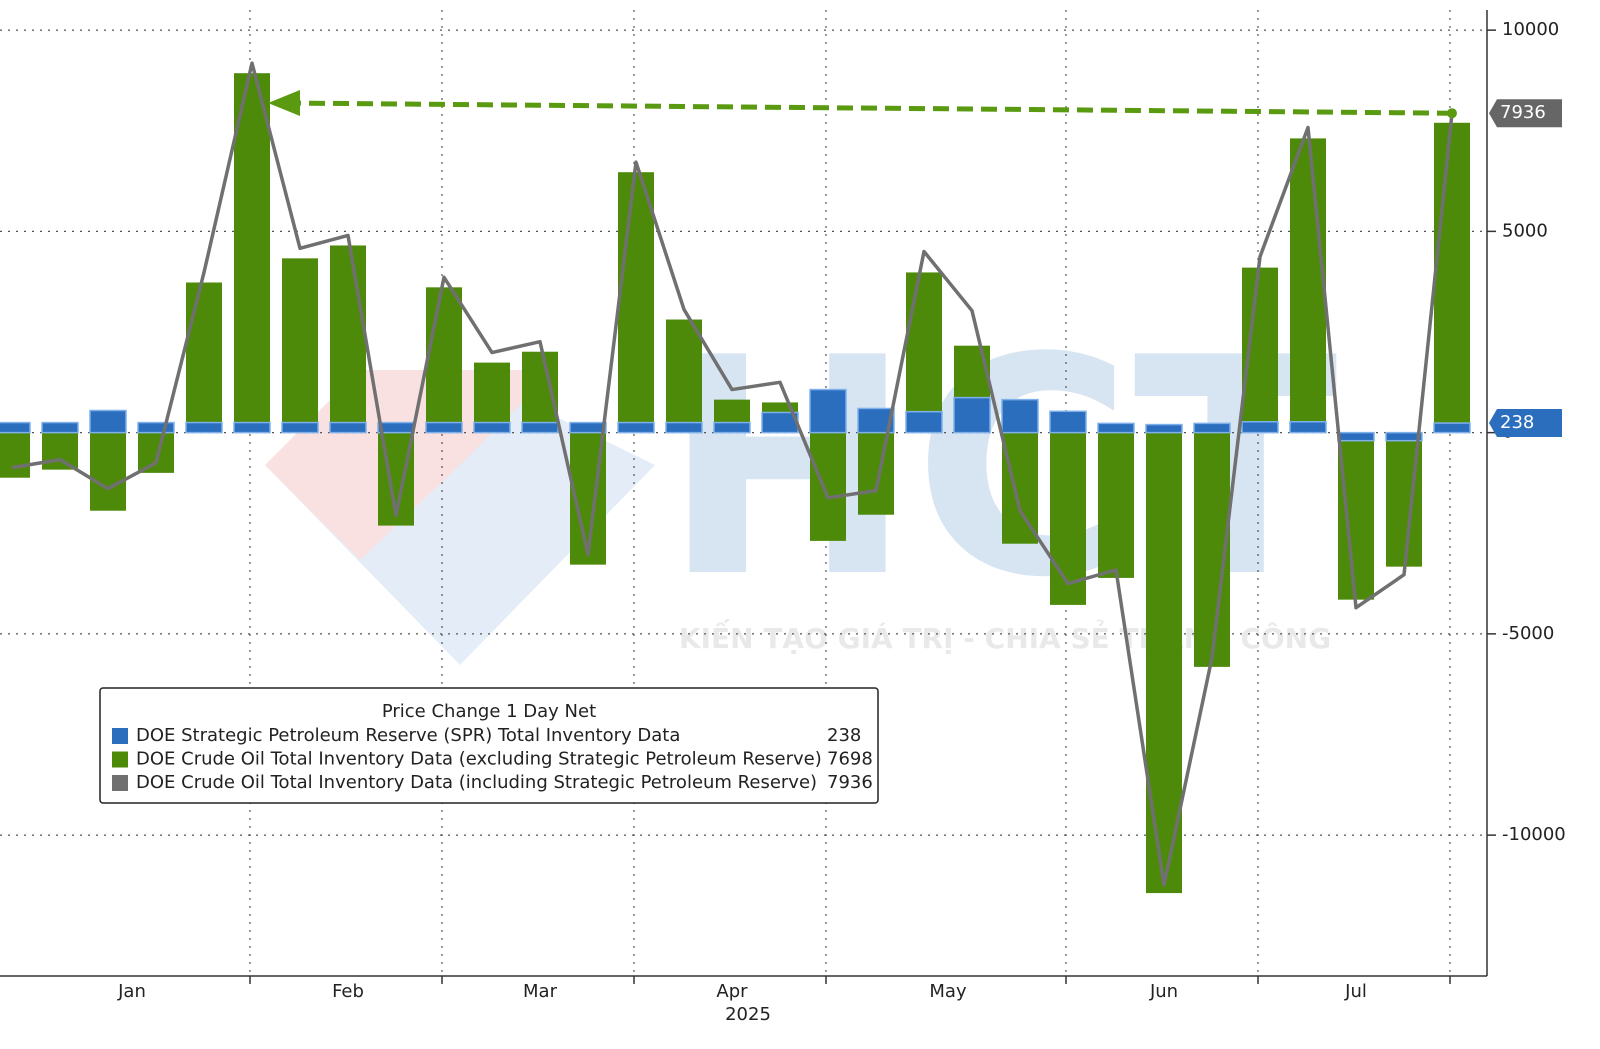 The height and width of the screenshot is (1049, 1600). Describe the element at coordinates (850, 782) in the screenshot. I see `legend-value: 7936` at that location.